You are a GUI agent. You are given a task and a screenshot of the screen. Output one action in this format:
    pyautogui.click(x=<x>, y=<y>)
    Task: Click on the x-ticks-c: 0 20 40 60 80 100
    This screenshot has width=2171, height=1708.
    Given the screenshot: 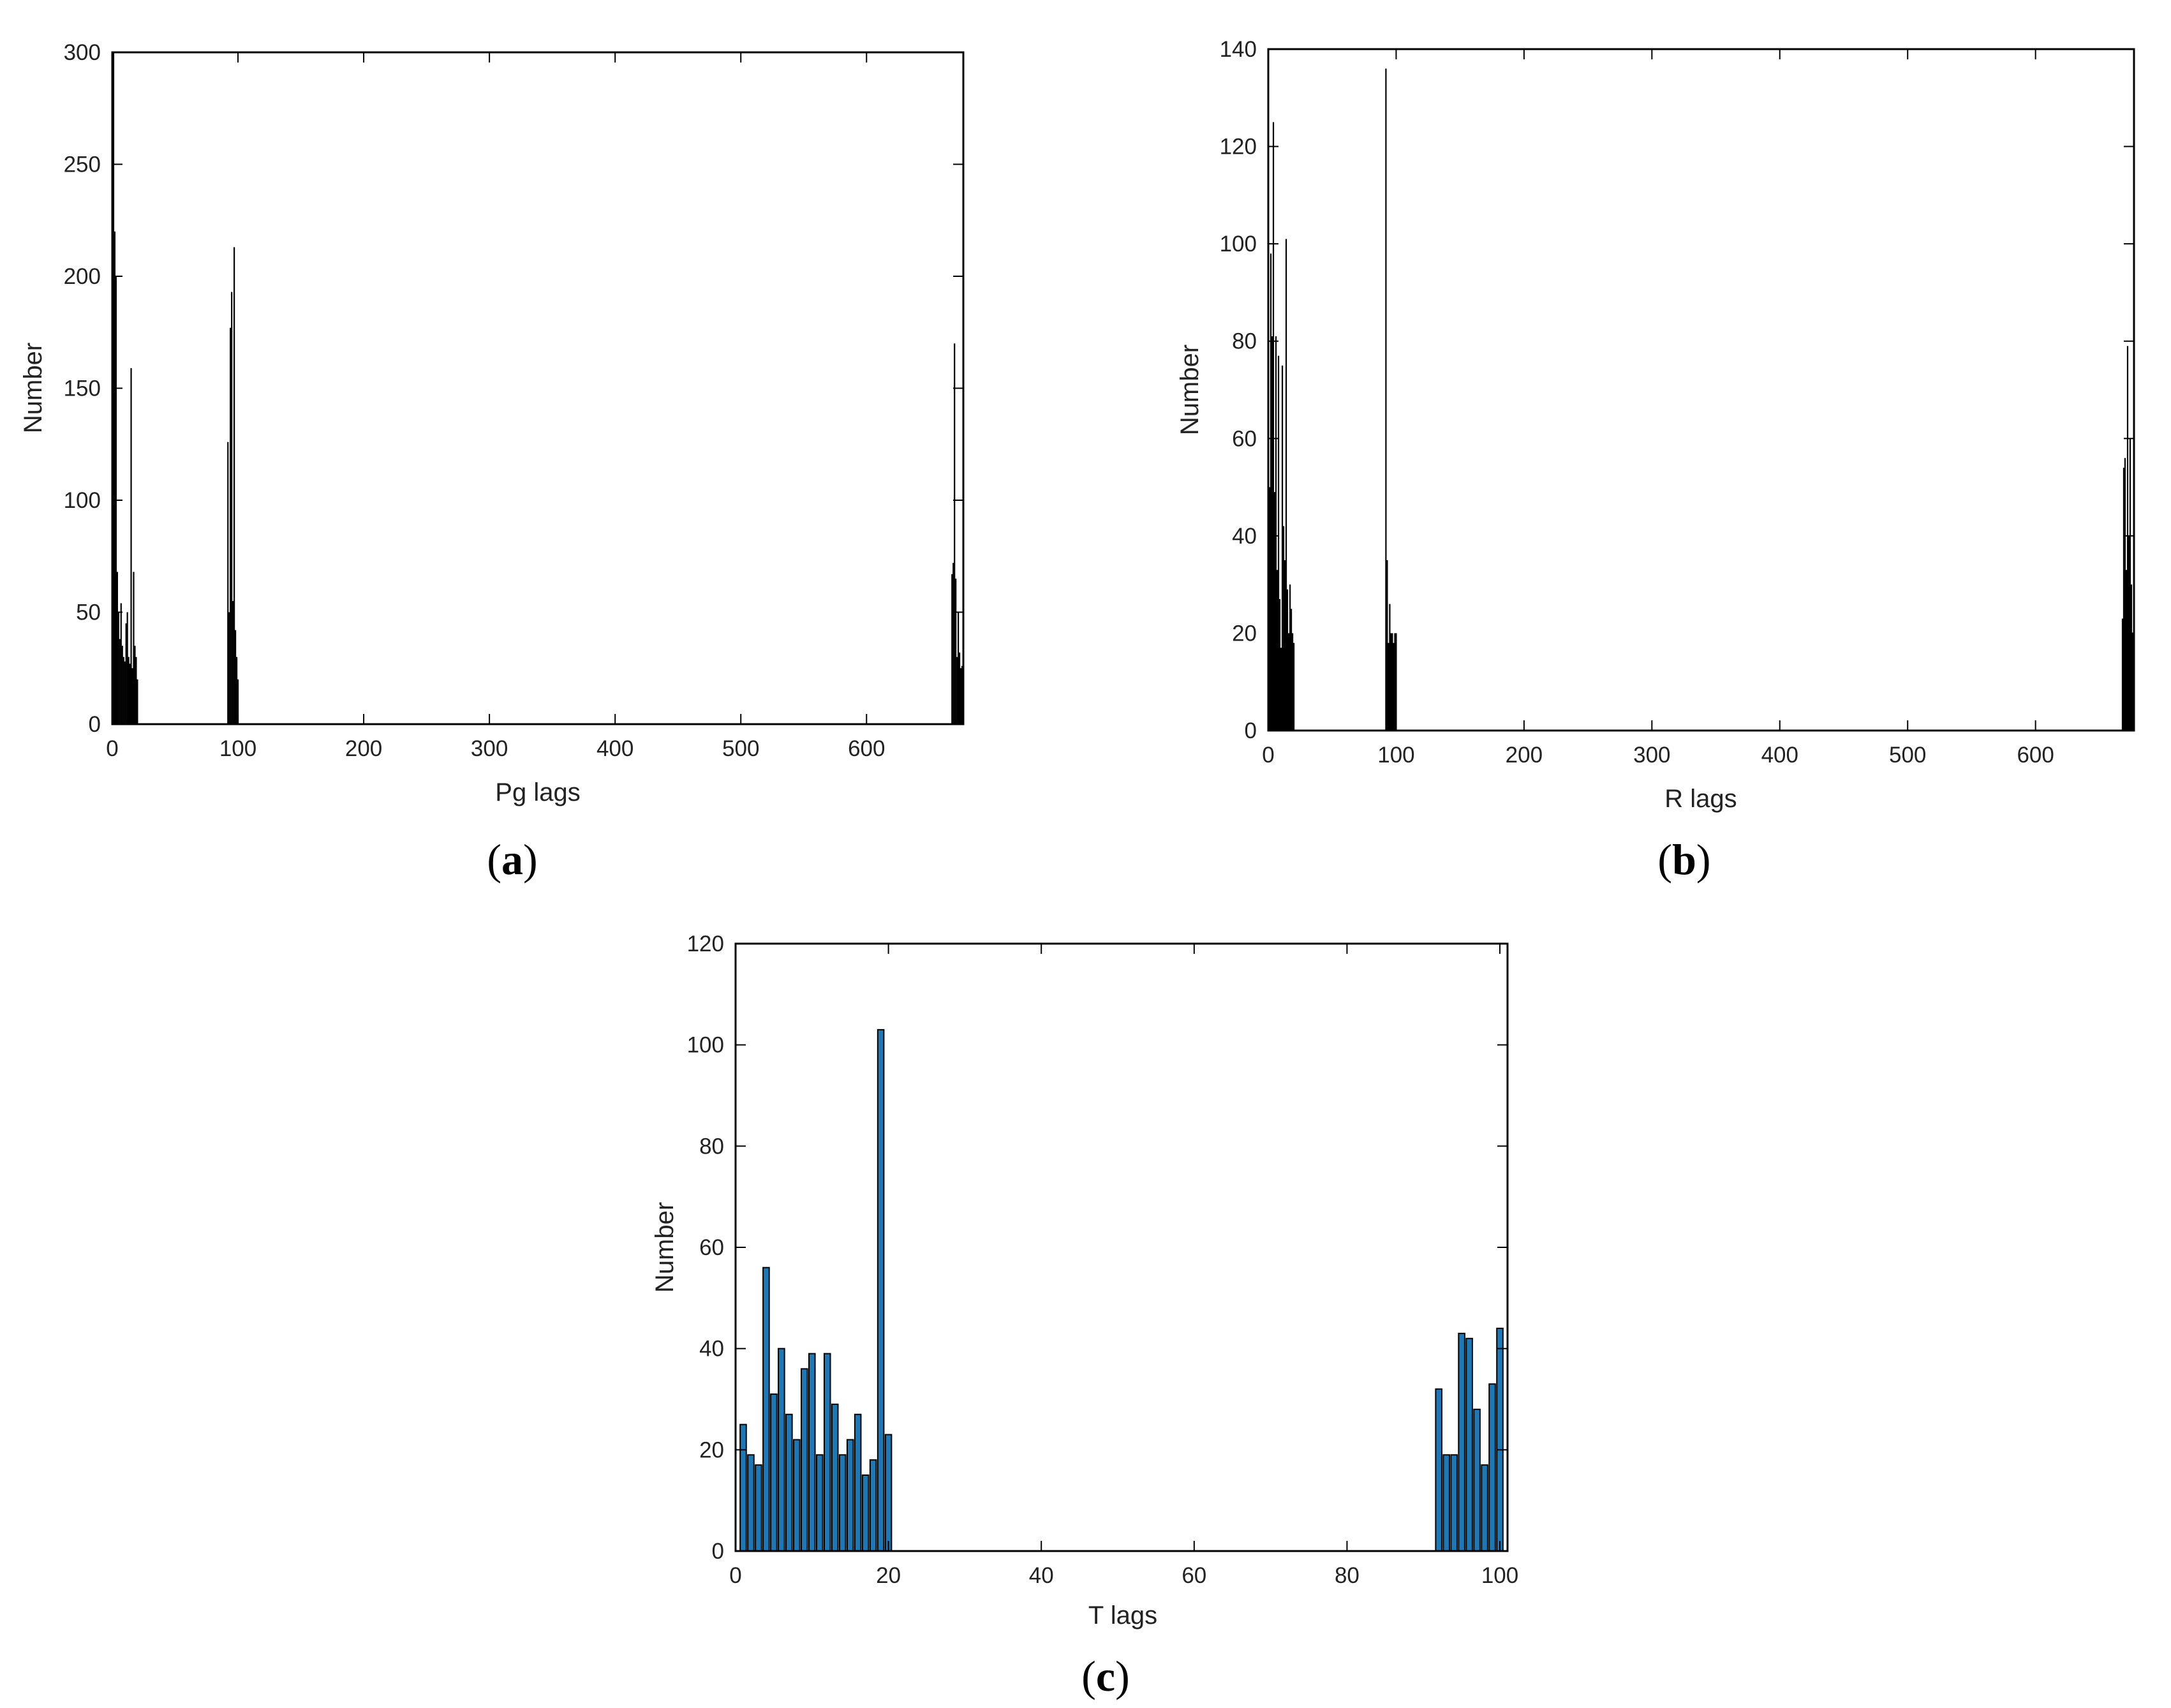 What is the action you would take?
    pyautogui.click(x=1123, y=1266)
    